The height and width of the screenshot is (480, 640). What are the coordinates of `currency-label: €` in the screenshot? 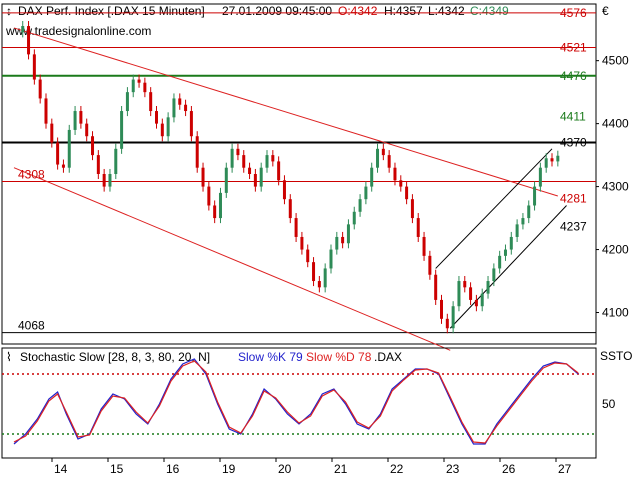 It's located at (605, 11).